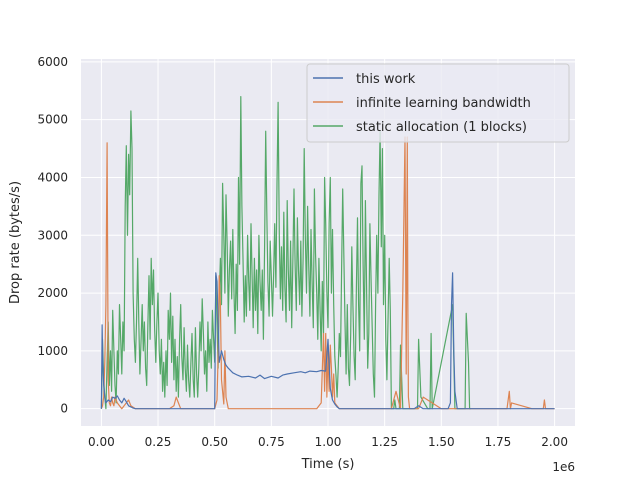 The width and height of the screenshot is (640, 480). Describe the element at coordinates (101, 442) in the screenshot. I see `x-tick-label: 0.00` at that location.